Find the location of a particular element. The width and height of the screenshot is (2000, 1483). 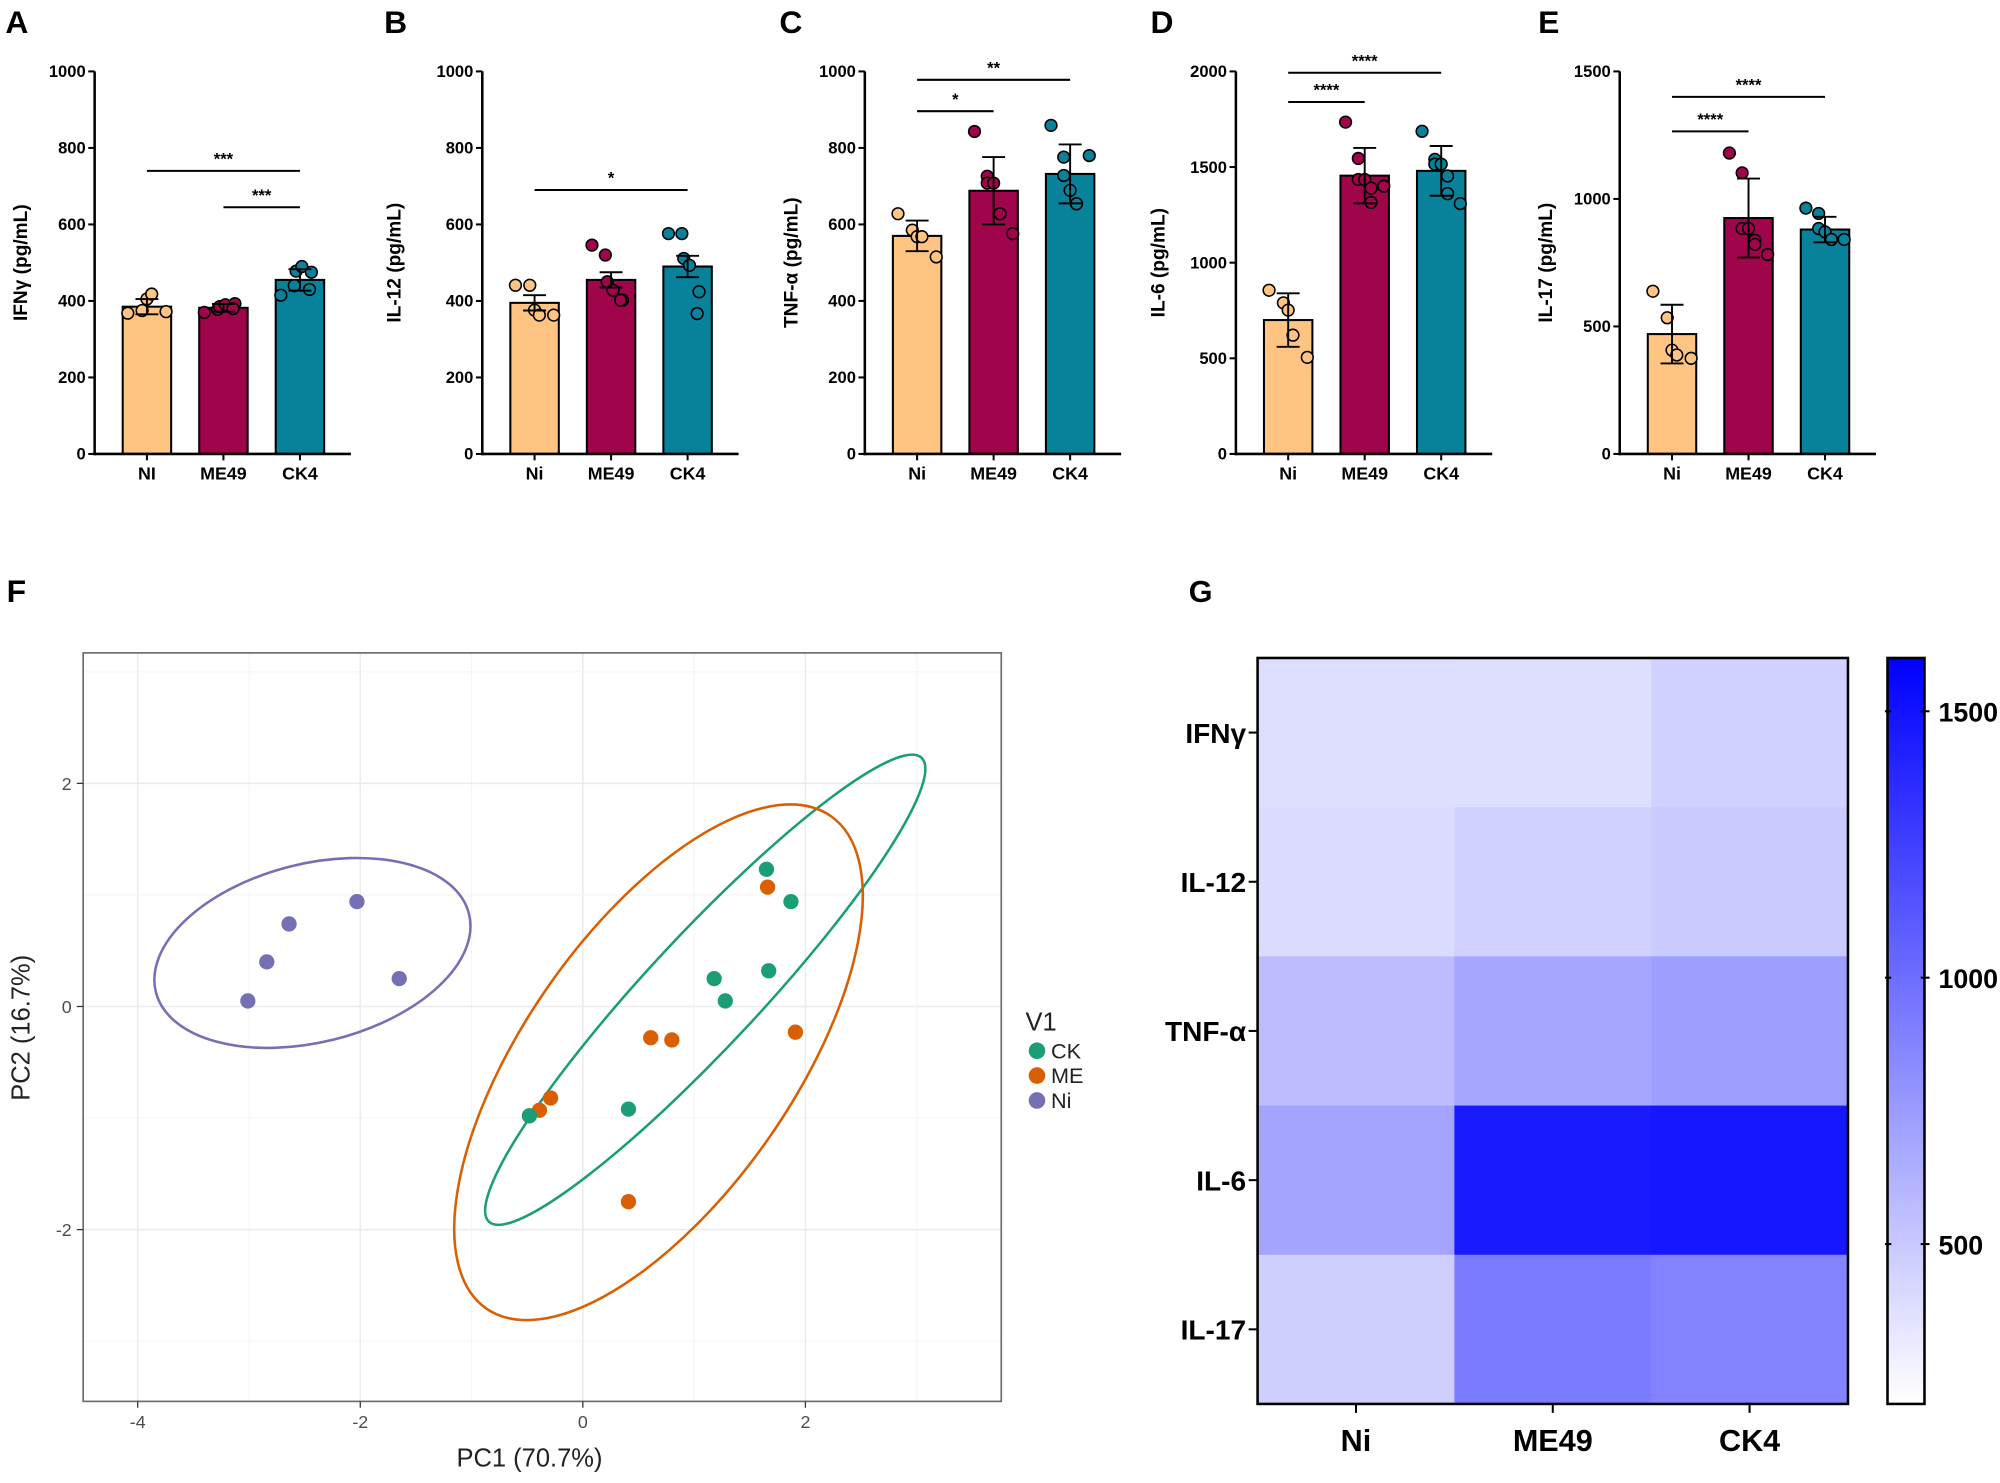

y-tick-label: 400 is located at coordinates (460, 301).